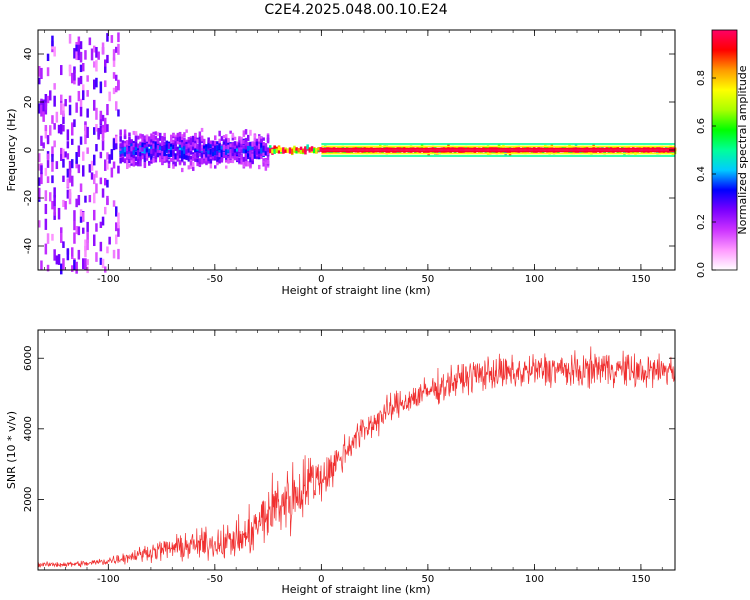 Image resolution: width=750 pixels, height=600 pixels. What do you see at coordinates (701, 78) in the screenshot?
I see `colorbar-tick-label: 0.8` at bounding box center [701, 78].